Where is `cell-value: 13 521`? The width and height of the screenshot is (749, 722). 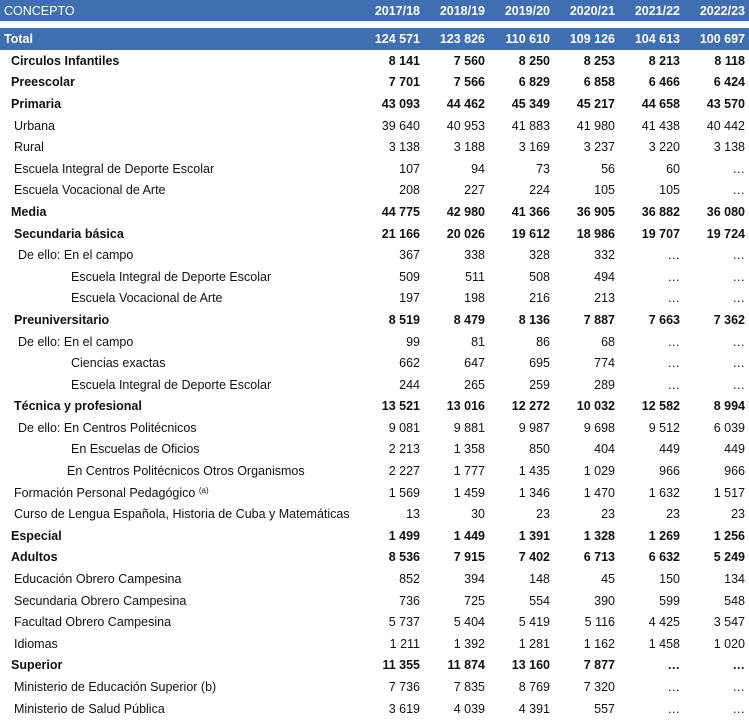
cell-value: 13 521 is located at coordinates (400, 406).